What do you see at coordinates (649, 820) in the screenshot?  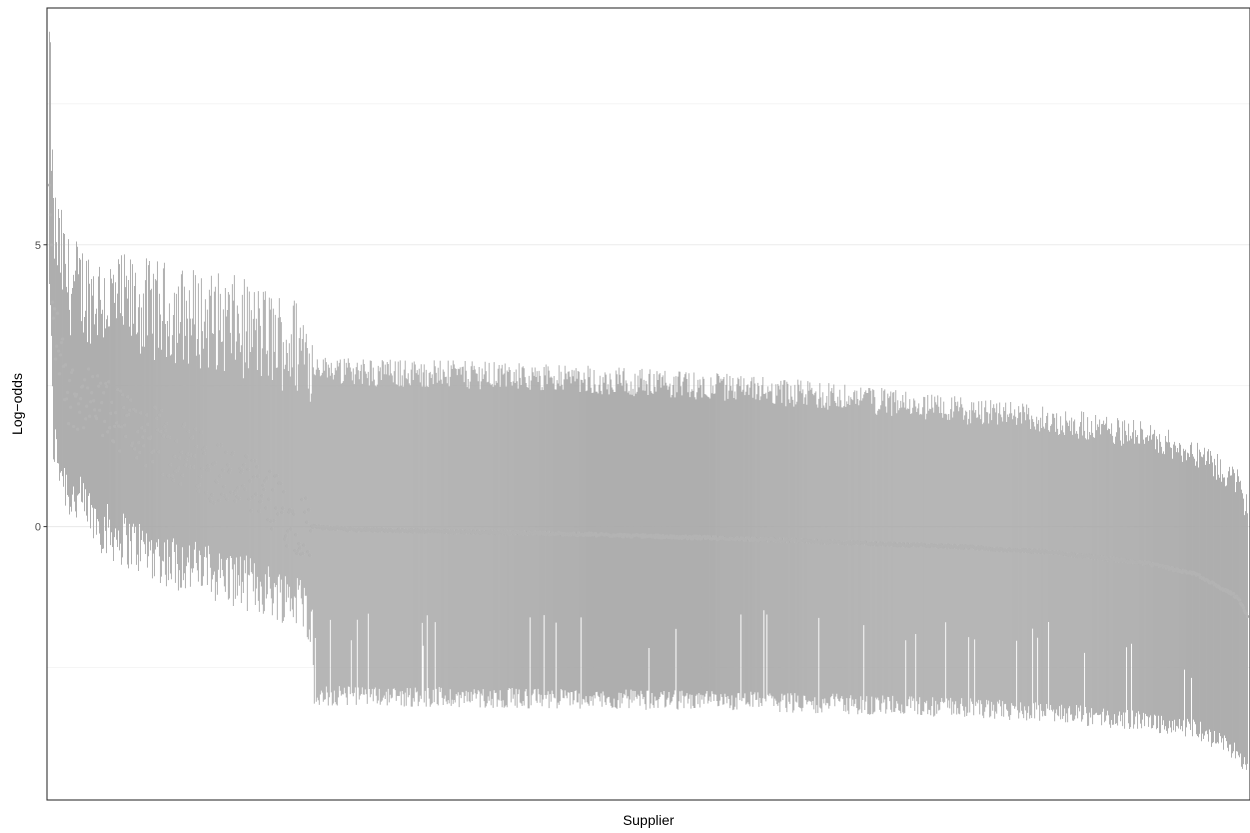 I see `x-axis-title: Supplier` at bounding box center [649, 820].